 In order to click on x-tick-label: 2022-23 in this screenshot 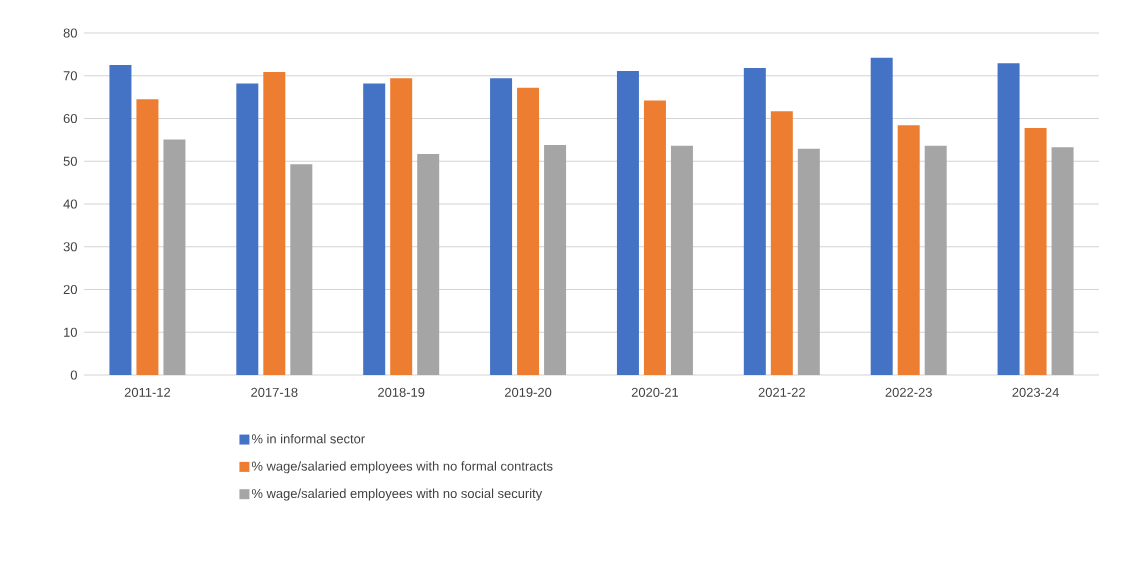, I will do `click(908, 392)`.